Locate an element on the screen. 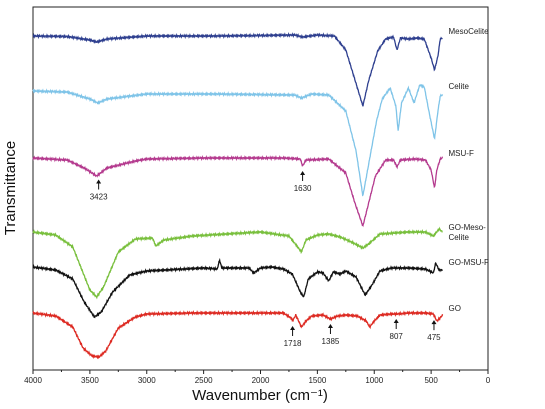  x-tick-label-3000: 3000 is located at coordinates (147, 380).